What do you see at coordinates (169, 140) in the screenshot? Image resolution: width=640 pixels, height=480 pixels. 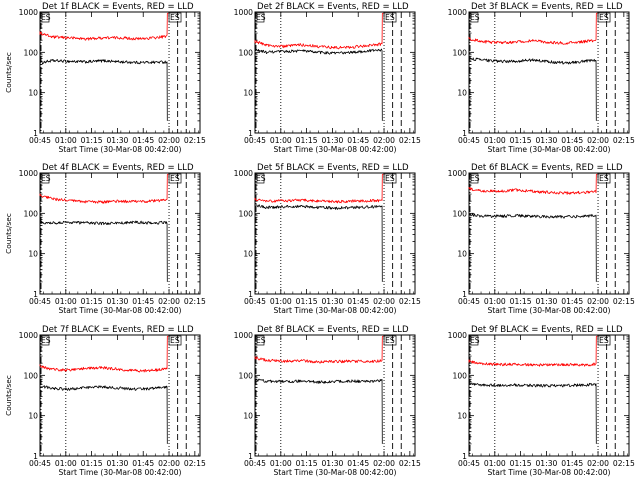 I see `panel-1-xtick-label: 02:00` at bounding box center [169, 140].